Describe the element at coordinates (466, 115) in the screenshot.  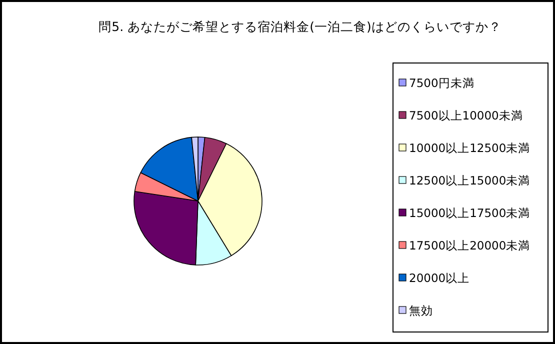
I see `legend-label: 7500以上10000未満` at that location.